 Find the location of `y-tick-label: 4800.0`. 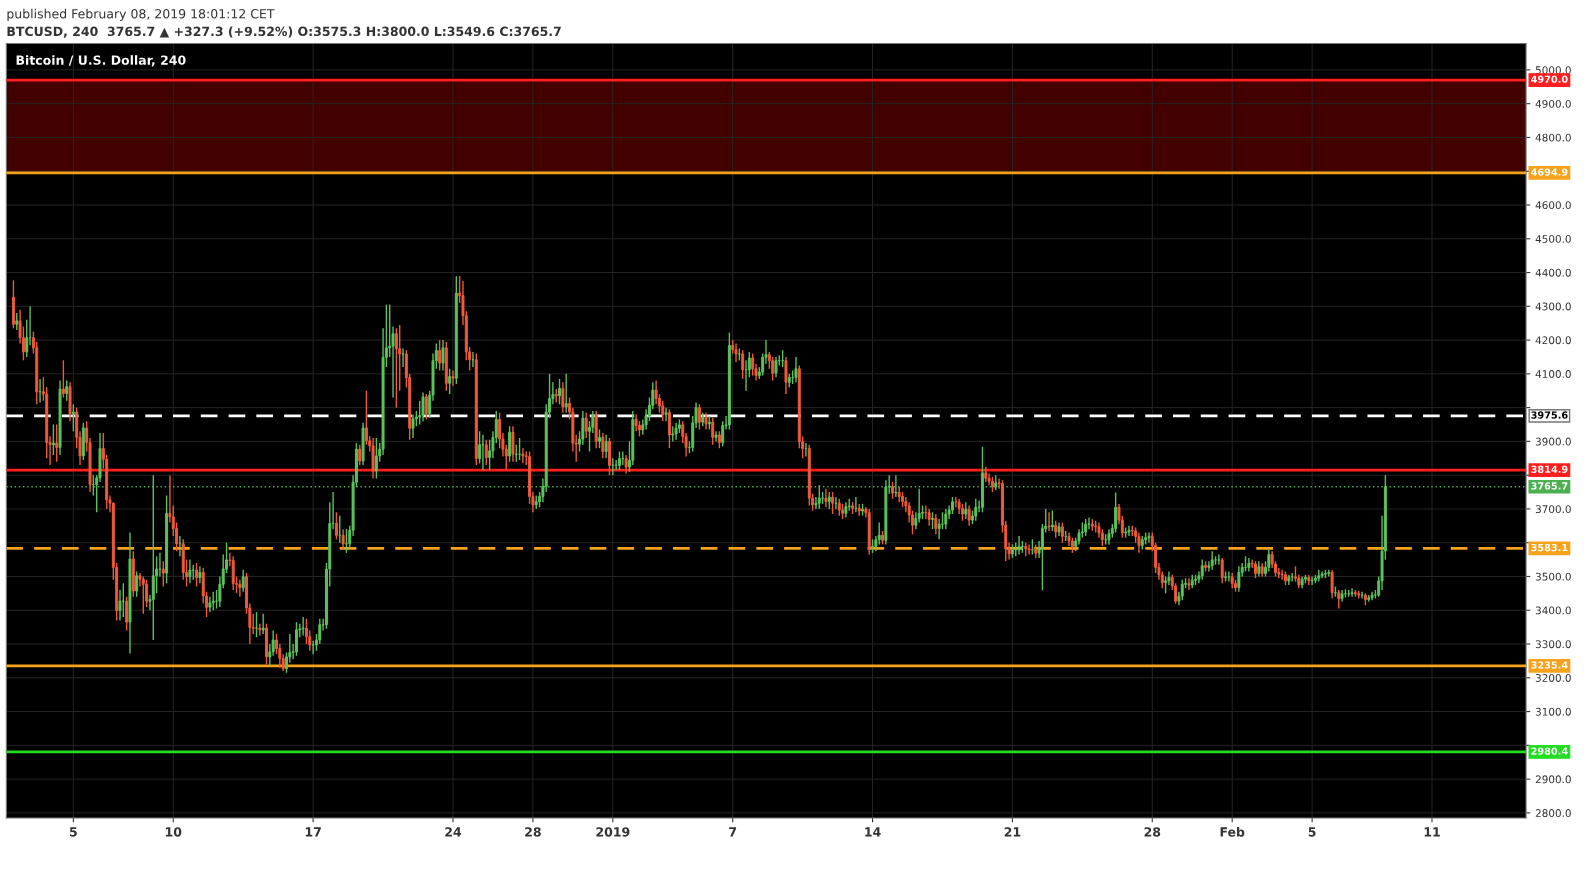

y-tick-label: 4800.0 is located at coordinates (1553, 137).